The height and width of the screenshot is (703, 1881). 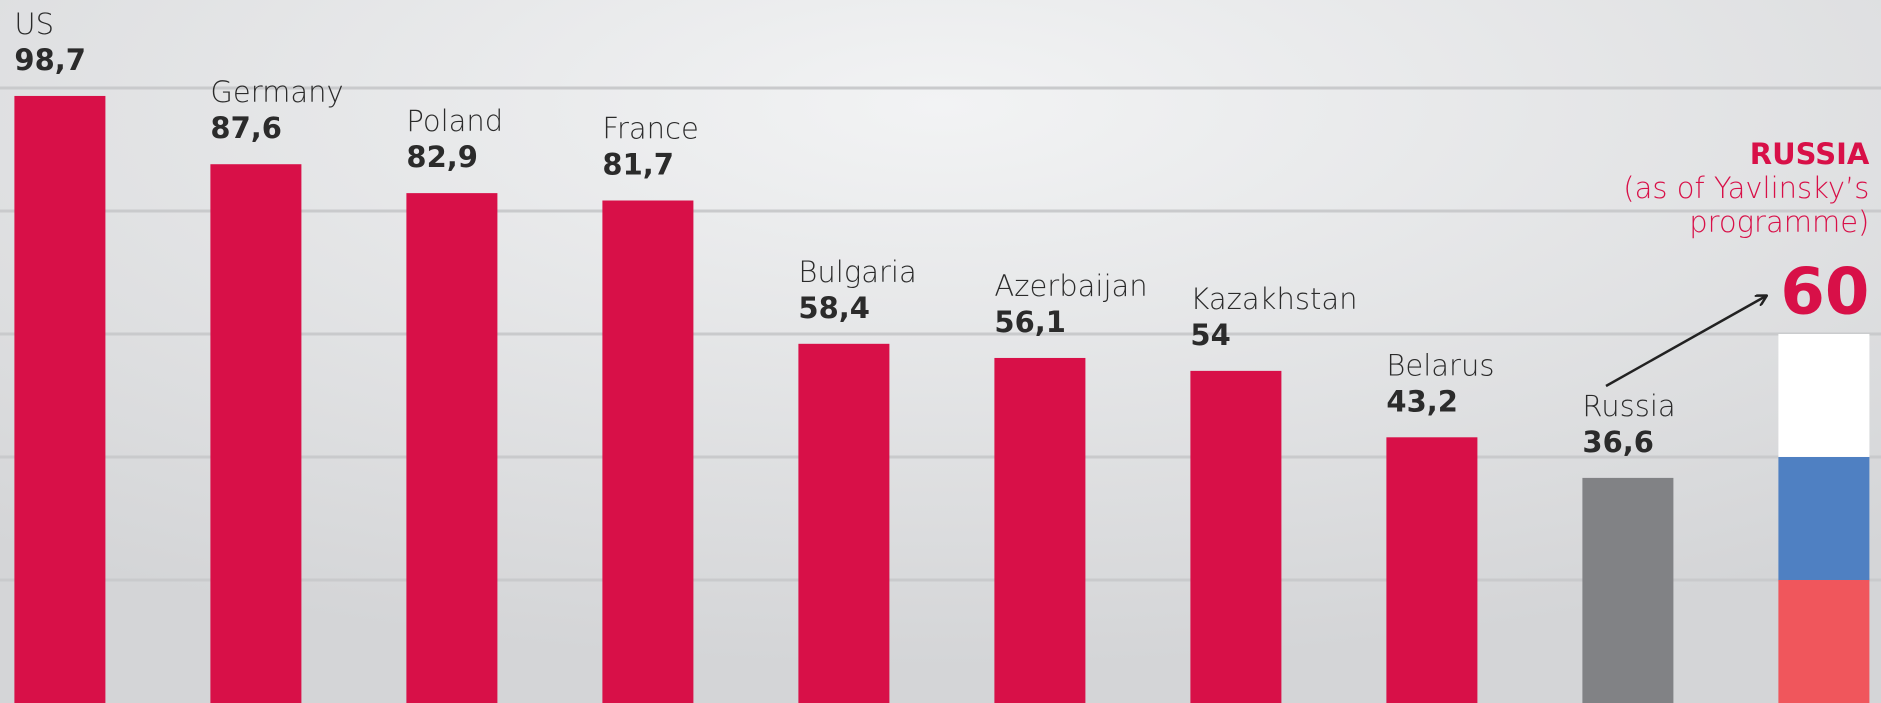 What do you see at coordinates (1273, 299) in the screenshot?
I see `category-label: Kazakhstan` at bounding box center [1273, 299].